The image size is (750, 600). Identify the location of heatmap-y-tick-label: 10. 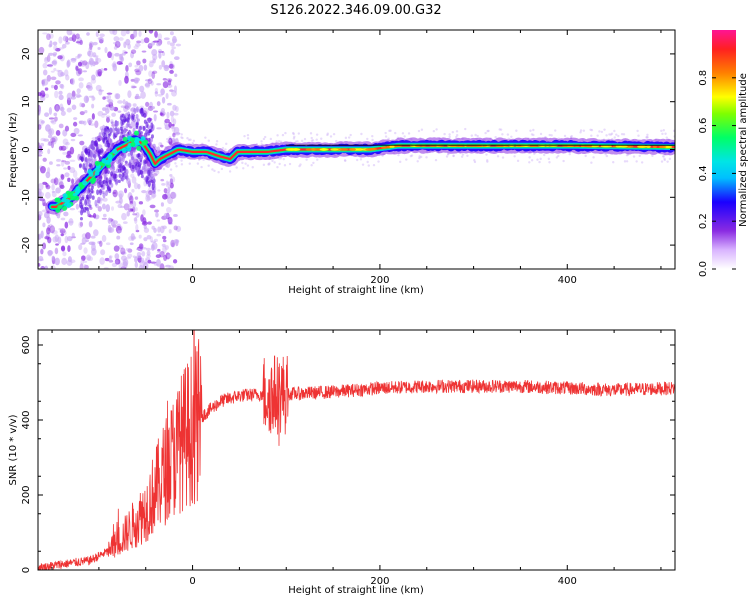
(26, 101).